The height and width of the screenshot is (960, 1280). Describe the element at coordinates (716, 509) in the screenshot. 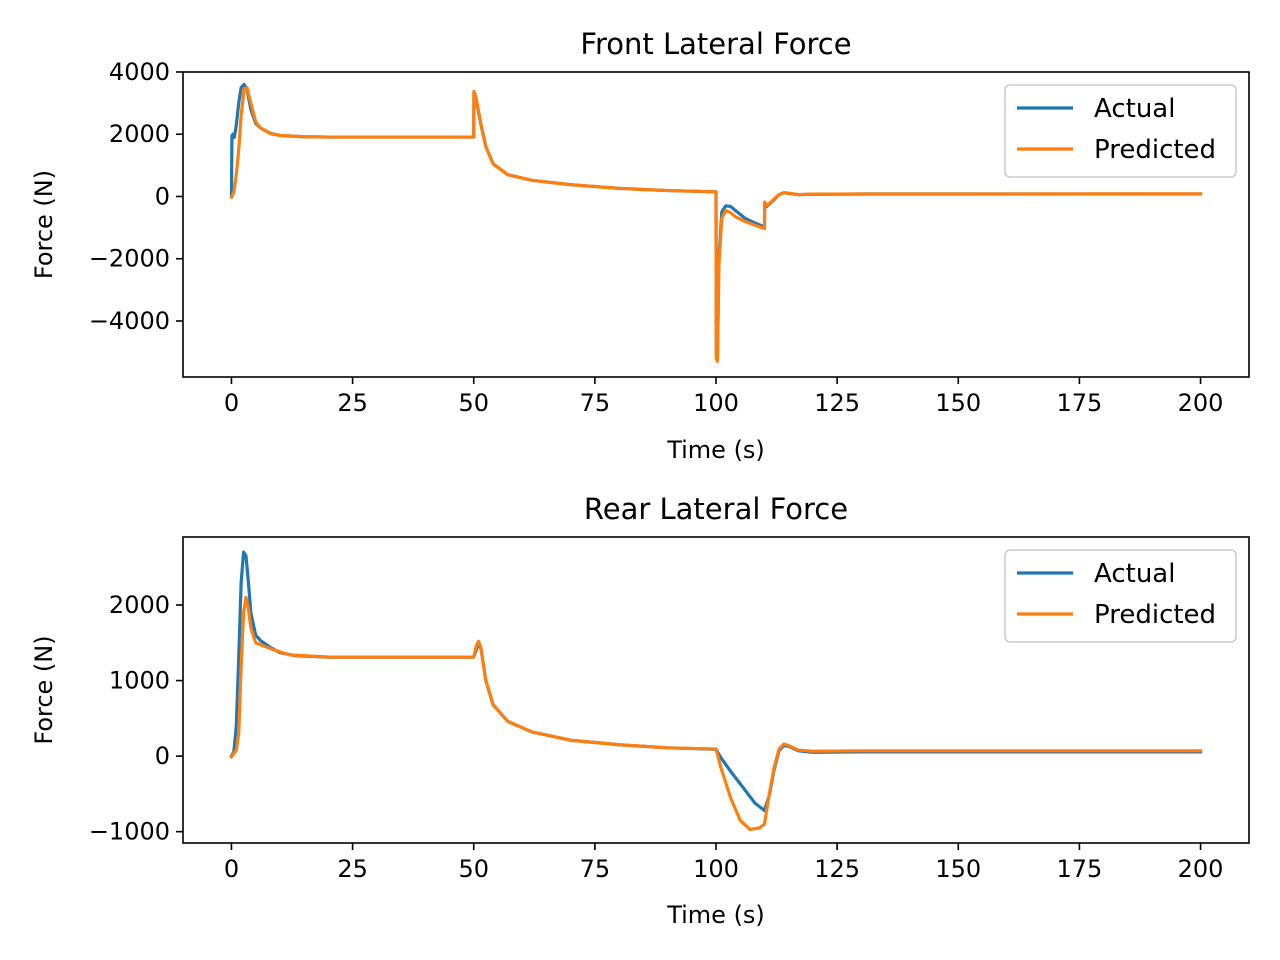

I see `chart-title: Rear Lateral Force` at that location.